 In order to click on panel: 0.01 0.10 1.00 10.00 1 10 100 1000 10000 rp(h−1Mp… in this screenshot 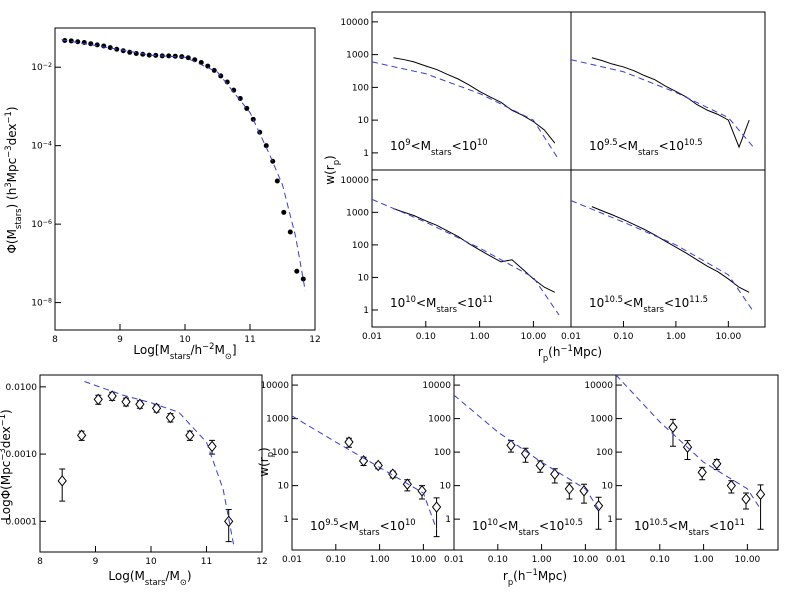, I will do `click(471, 266)`.